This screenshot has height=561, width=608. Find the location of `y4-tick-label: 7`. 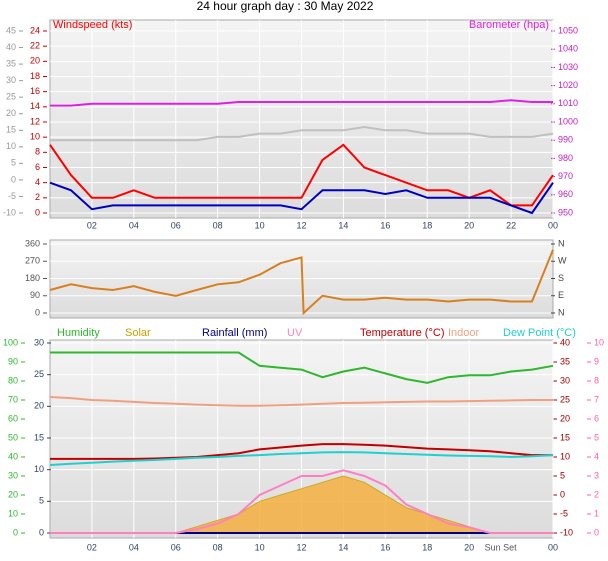

y4-tick-label: 7 is located at coordinates (596, 399).